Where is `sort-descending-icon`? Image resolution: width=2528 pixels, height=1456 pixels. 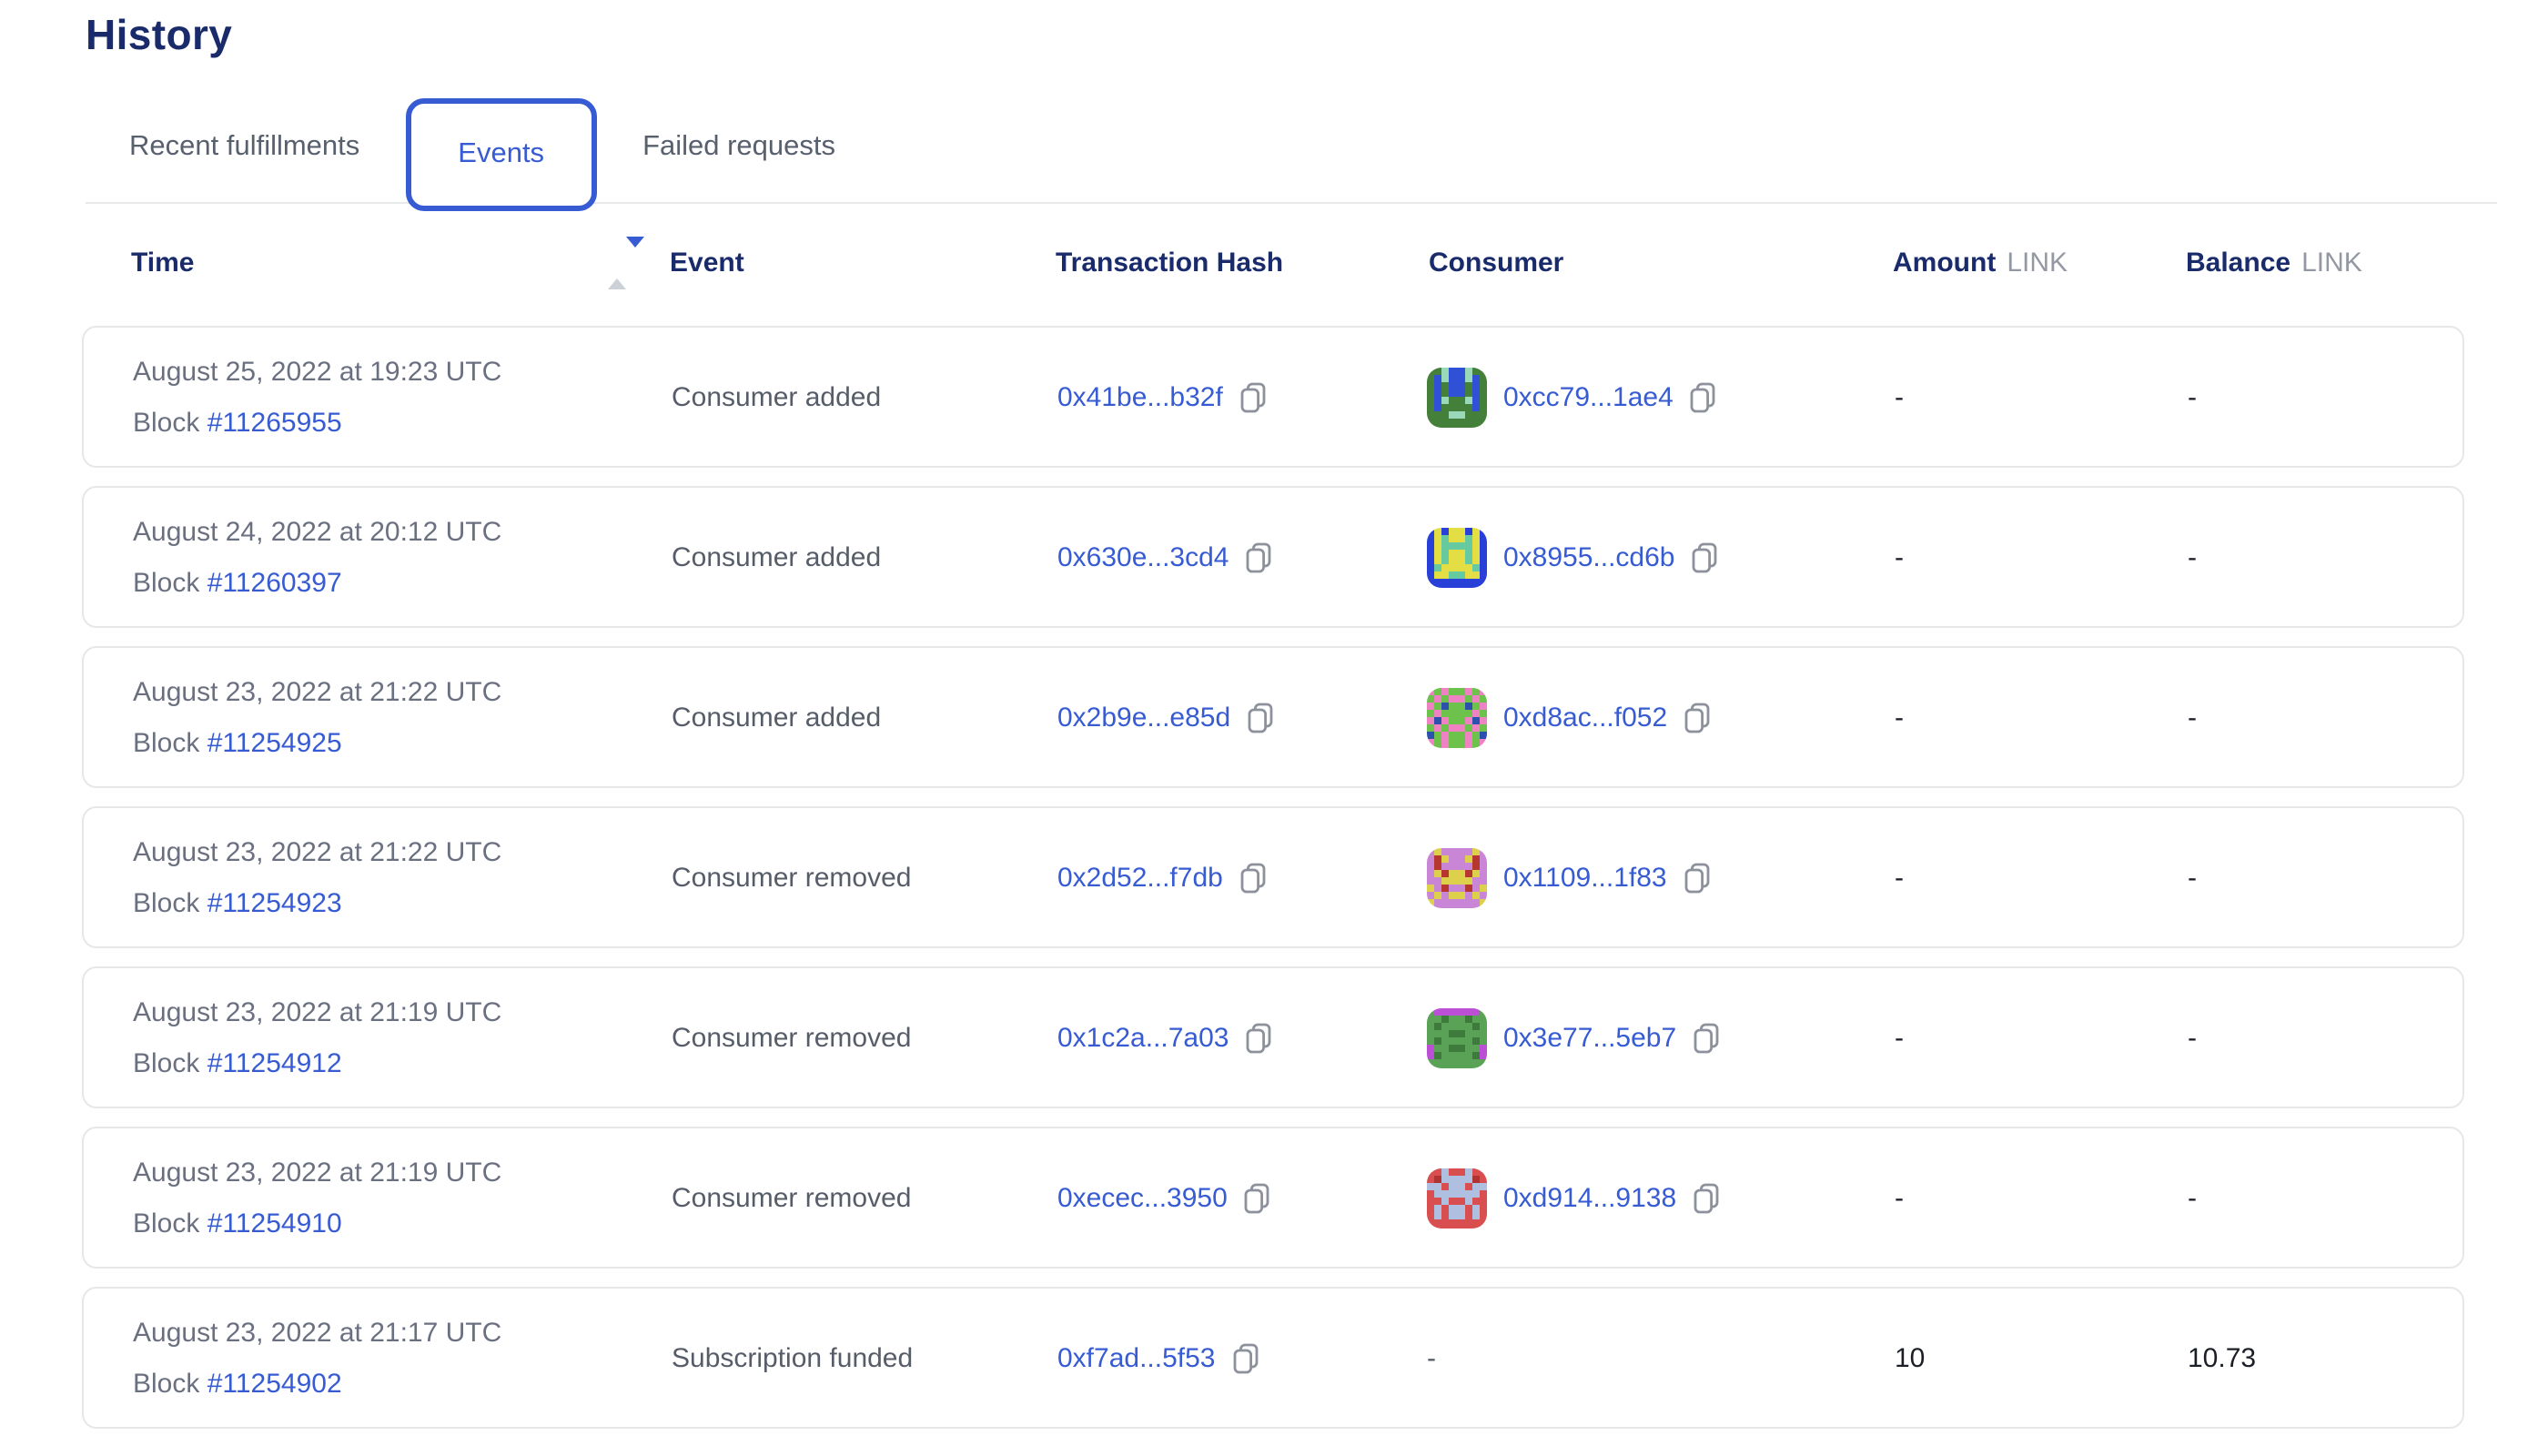
sort-descending-icon is located at coordinates (626, 263).